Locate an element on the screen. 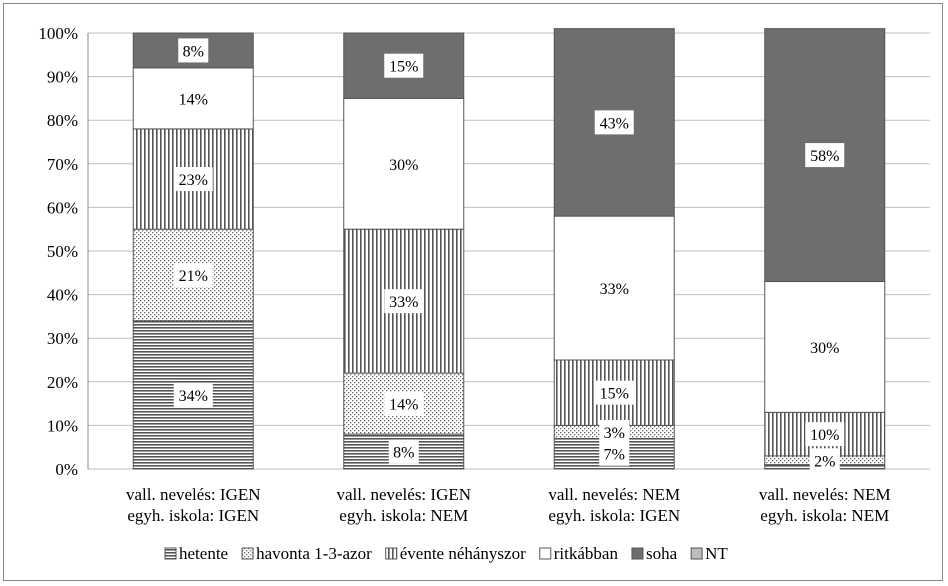  data-label: 3% is located at coordinates (614, 433).